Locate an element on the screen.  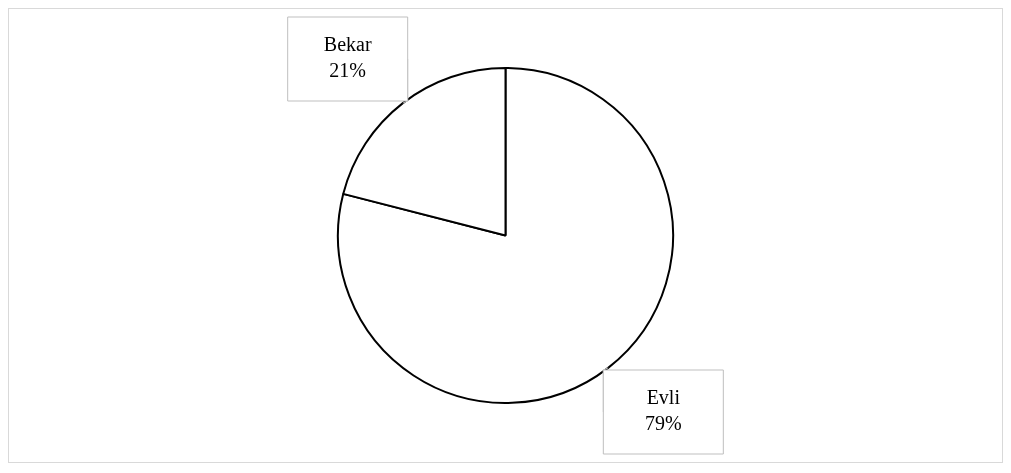
data-label: 21% is located at coordinates (348, 70).